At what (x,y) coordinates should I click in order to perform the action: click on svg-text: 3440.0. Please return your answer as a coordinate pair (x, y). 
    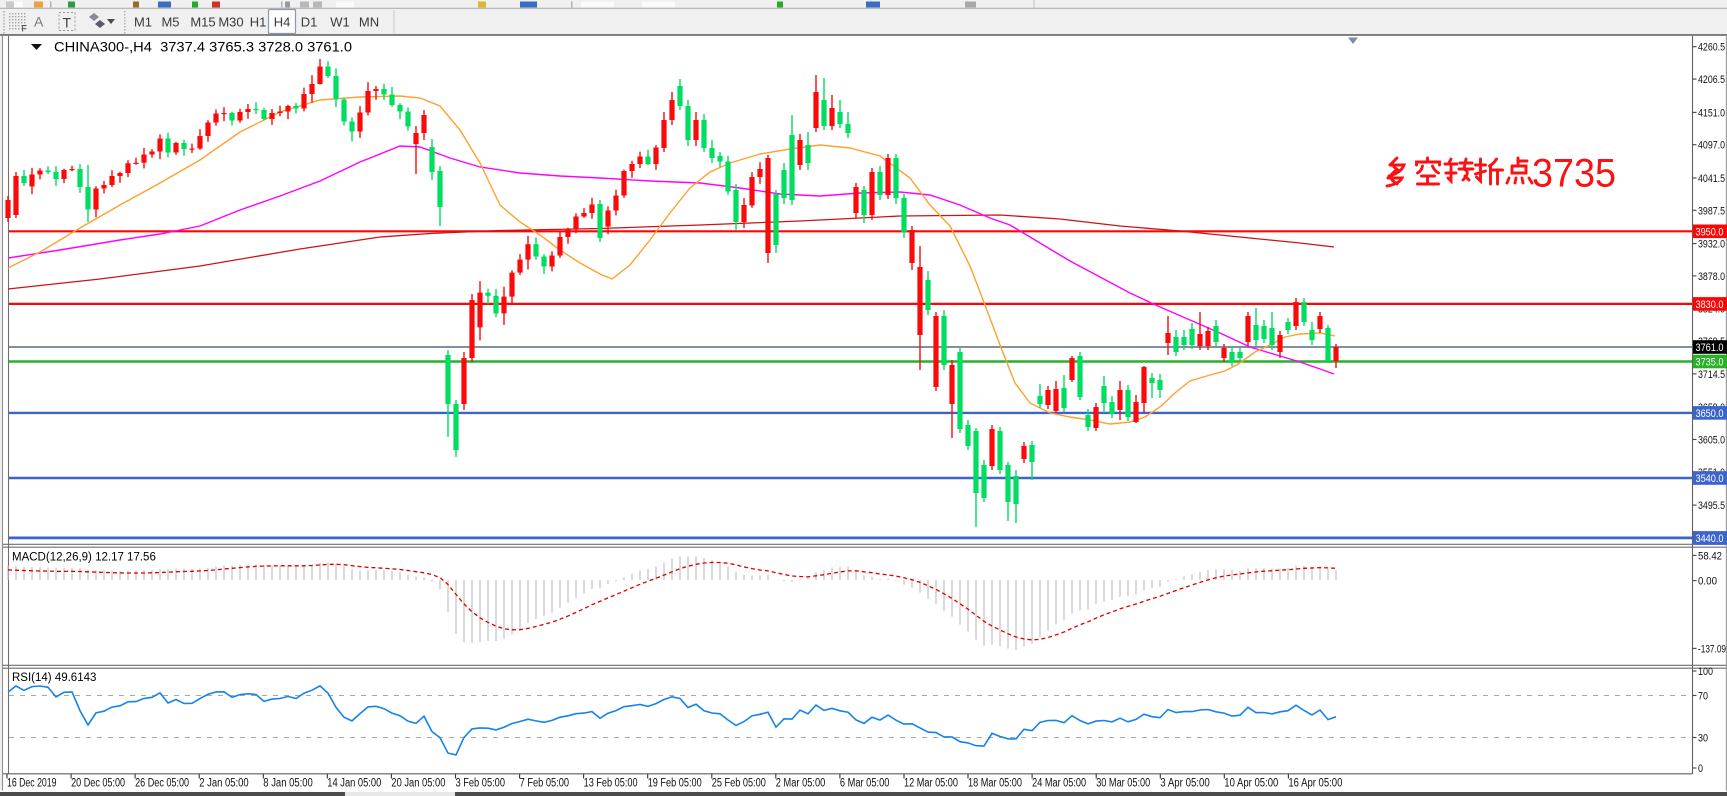
    Looking at the image, I should click on (1710, 539).